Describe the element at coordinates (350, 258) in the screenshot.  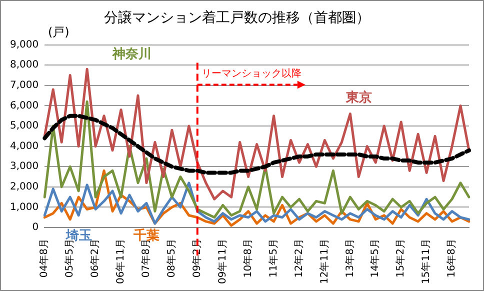
I see `x-tick-label: 13年8月` at that location.